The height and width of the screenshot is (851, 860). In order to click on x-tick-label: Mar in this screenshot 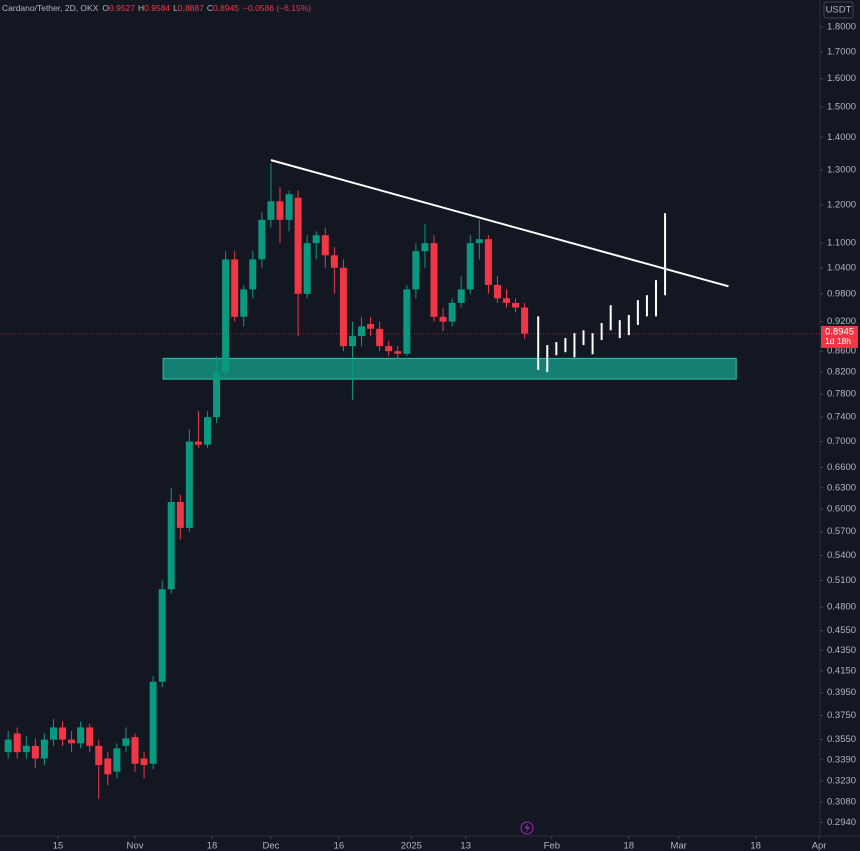, I will do `click(678, 846)`.